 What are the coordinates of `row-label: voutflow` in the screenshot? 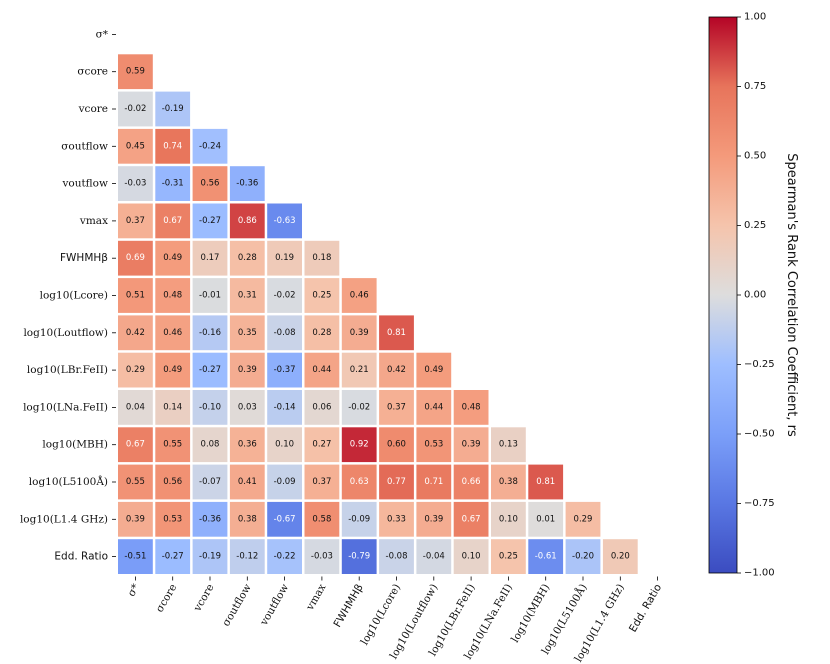 It's located at (84, 184).